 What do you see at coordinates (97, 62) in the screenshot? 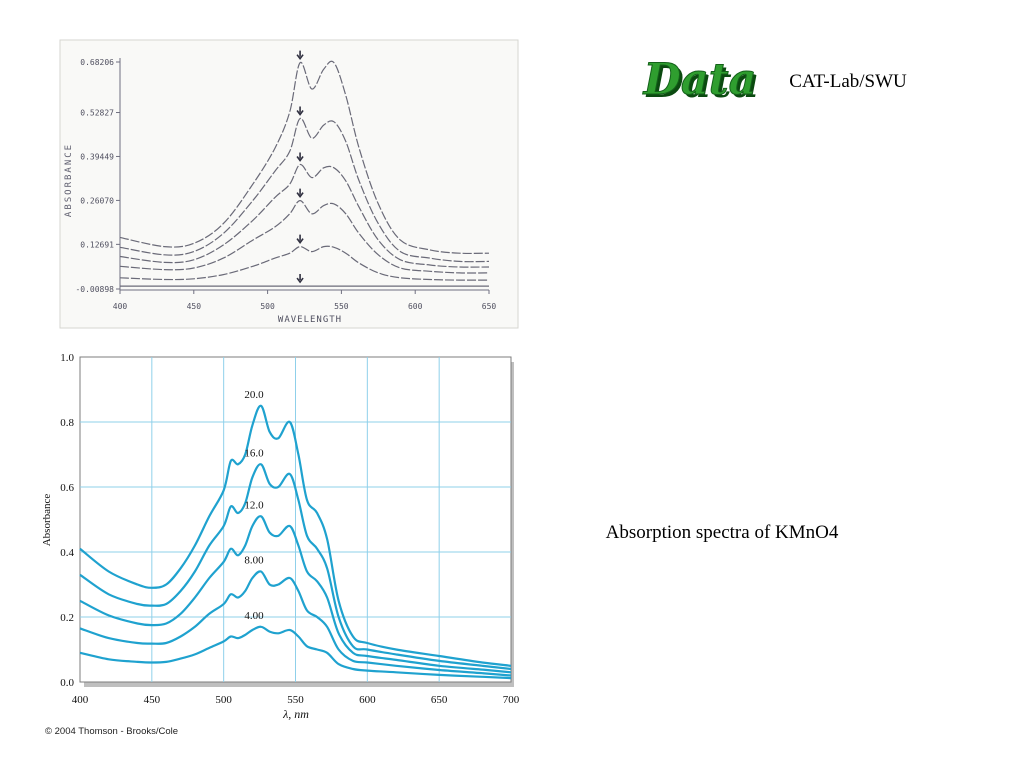
I see `top-chart-y-tick-label: 0.68206` at bounding box center [97, 62].